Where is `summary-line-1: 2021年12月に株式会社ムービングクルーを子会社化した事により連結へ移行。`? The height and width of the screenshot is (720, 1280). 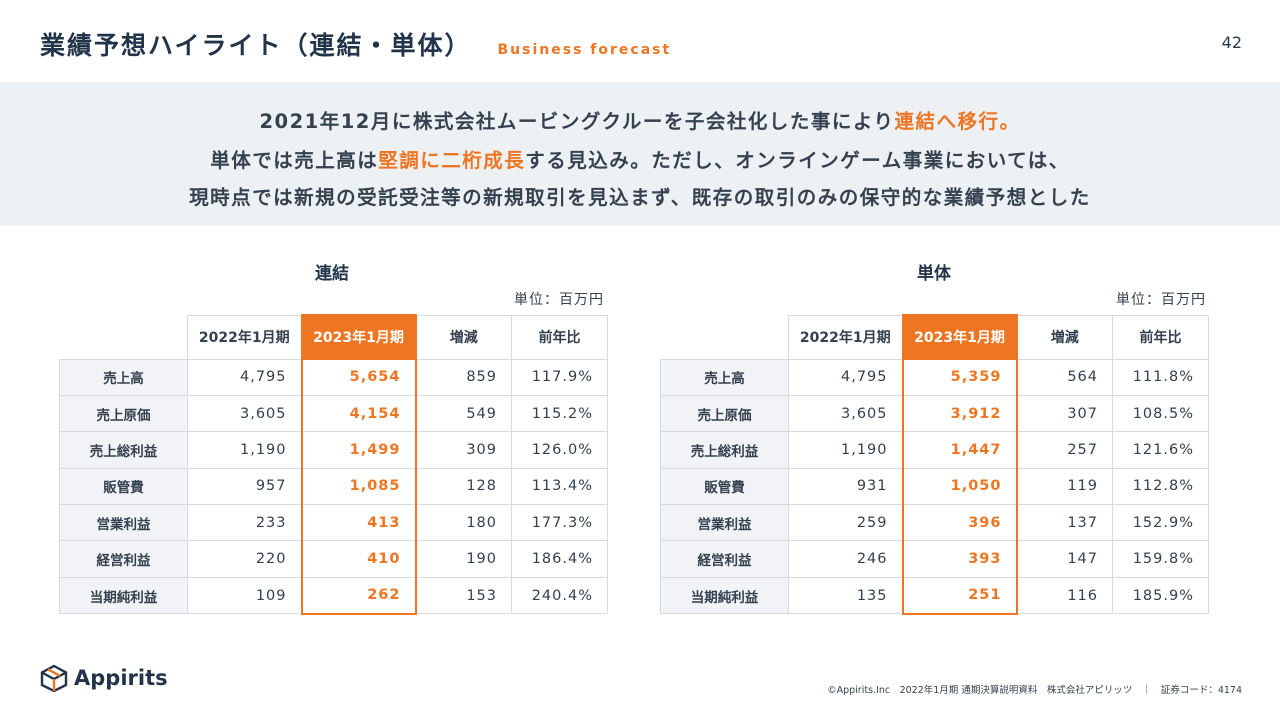
summary-line-1: 2021年12月に株式会社ムービングクルーを子会社化した事により連結へ移行。 is located at coordinates (640, 119).